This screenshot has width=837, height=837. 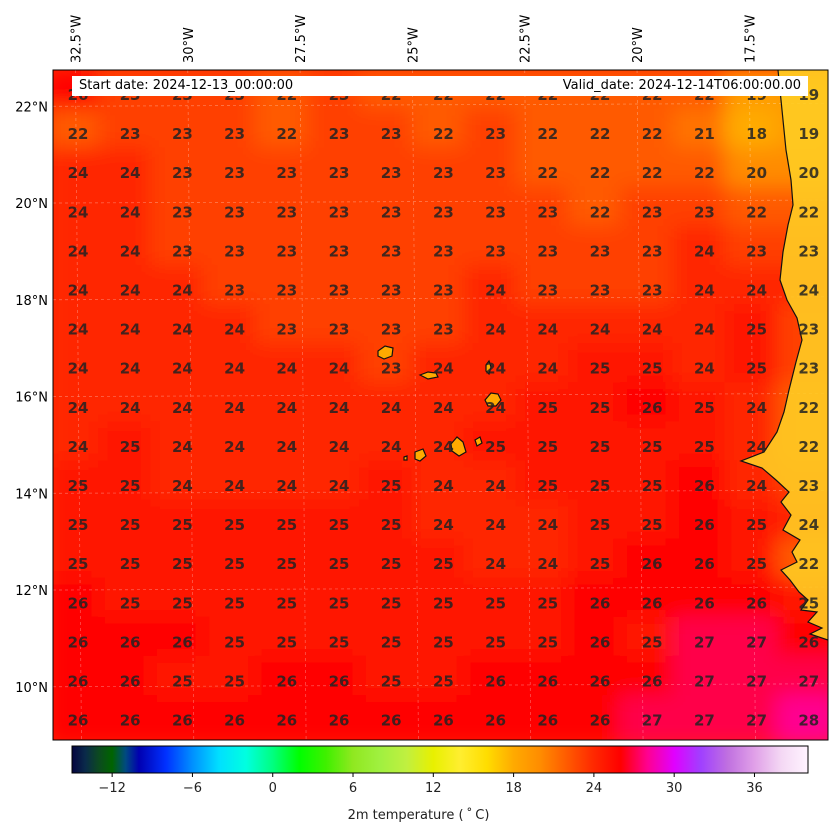 I want to click on temperature-value: 20, so click(x=808, y=173).